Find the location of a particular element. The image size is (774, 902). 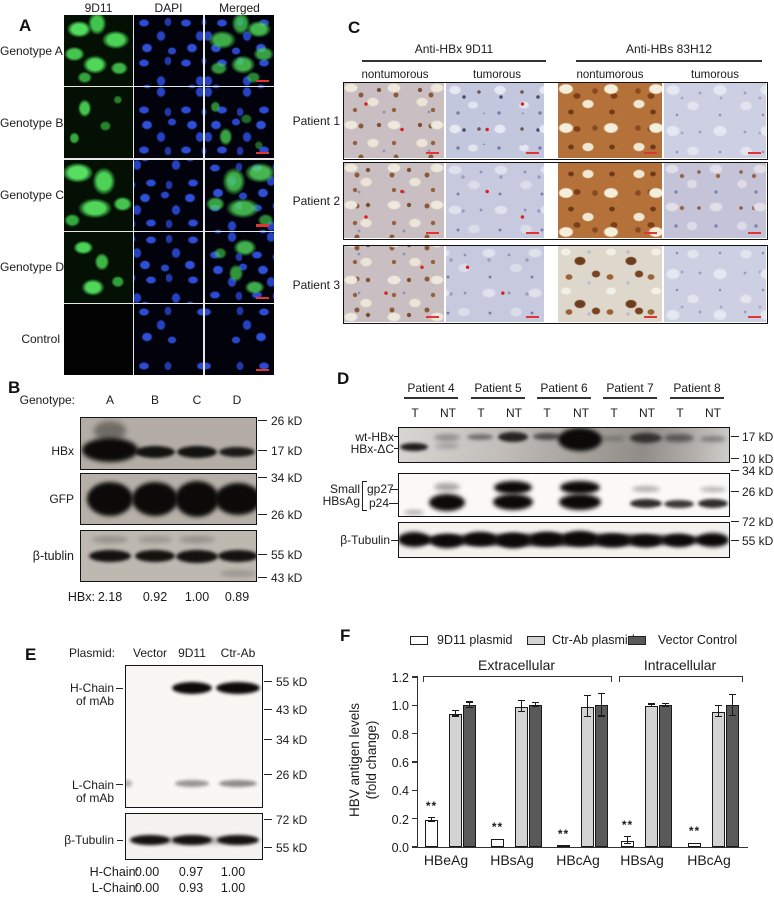

antibody-group-83h12: Anti-HBs 83H12 is located at coordinates (669, 49).